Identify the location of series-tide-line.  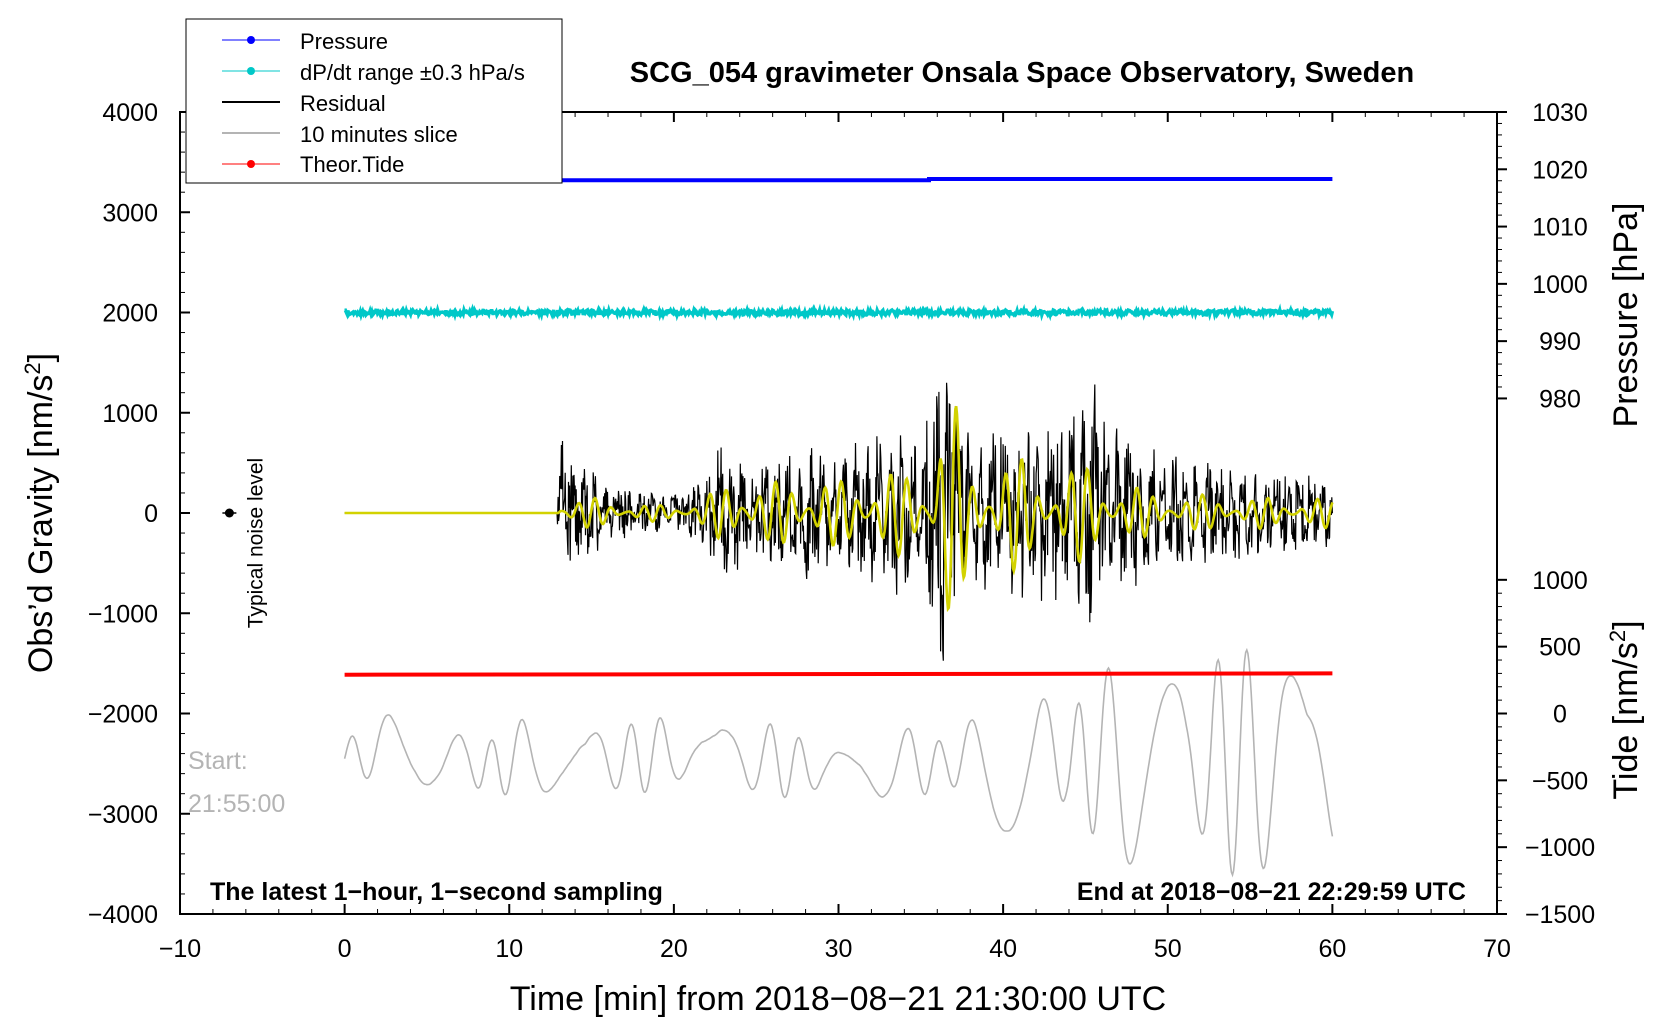
(838, 674).